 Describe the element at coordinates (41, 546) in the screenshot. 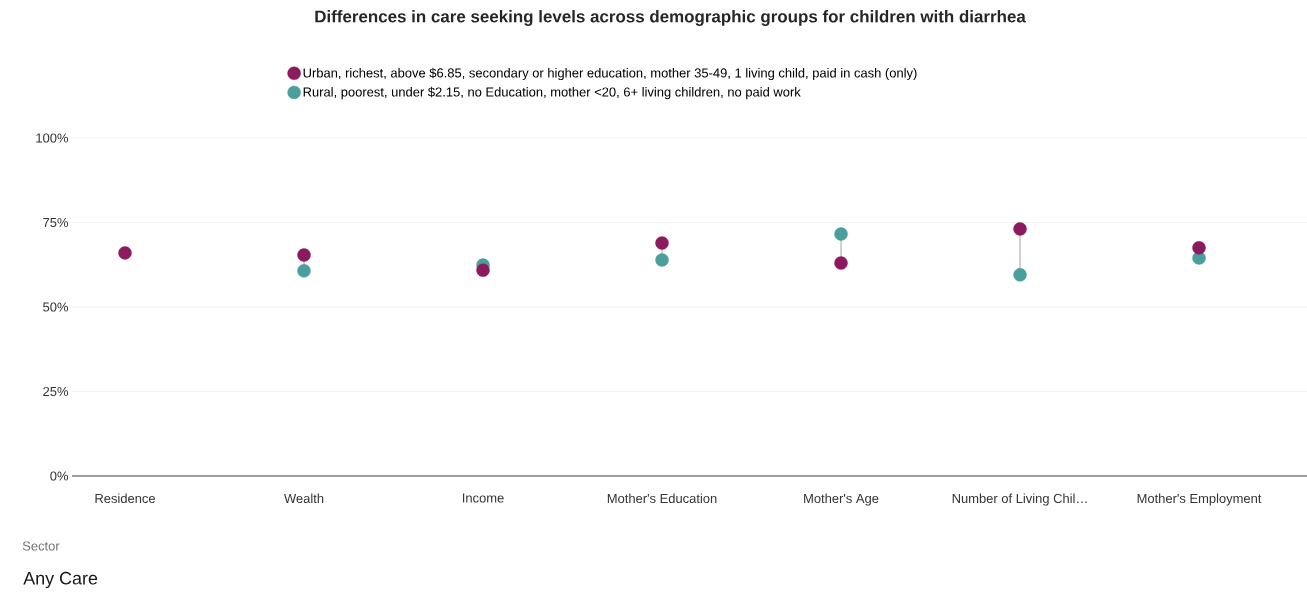

I see `text: Sector` at that location.